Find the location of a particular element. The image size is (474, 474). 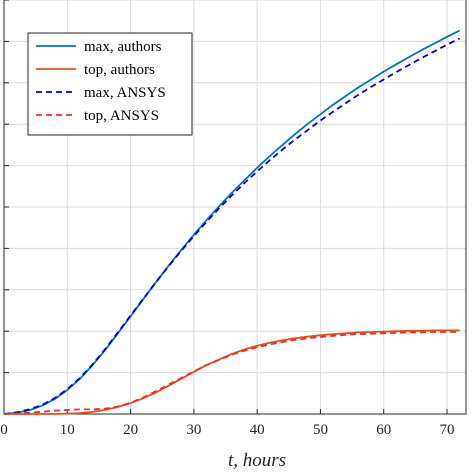

legend-entry: max, authors is located at coordinates (123, 47).